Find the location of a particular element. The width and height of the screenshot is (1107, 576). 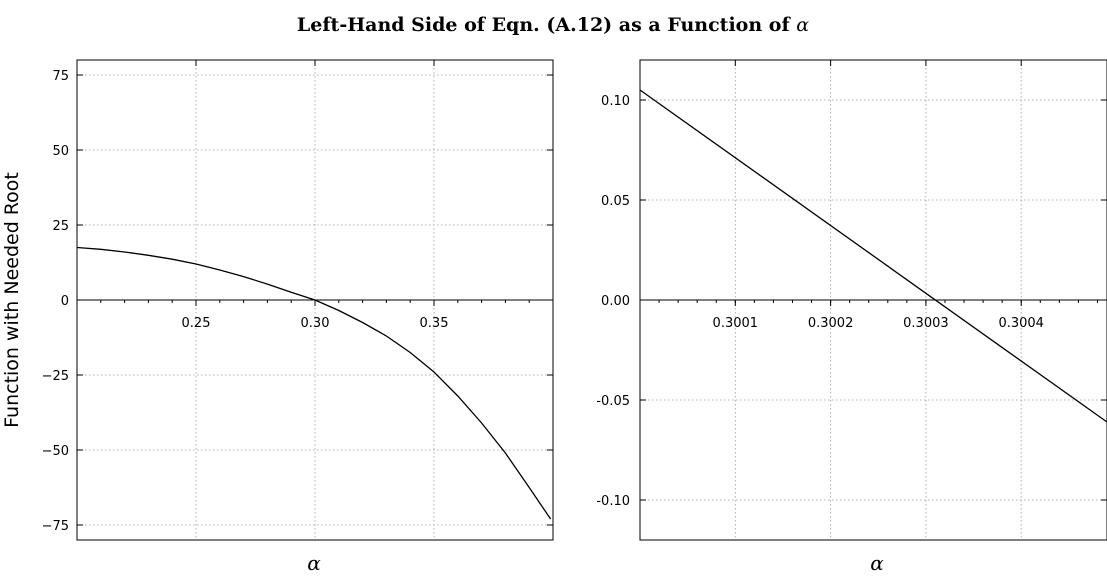

right-y-tick-label: -0.05 is located at coordinates (613, 401).